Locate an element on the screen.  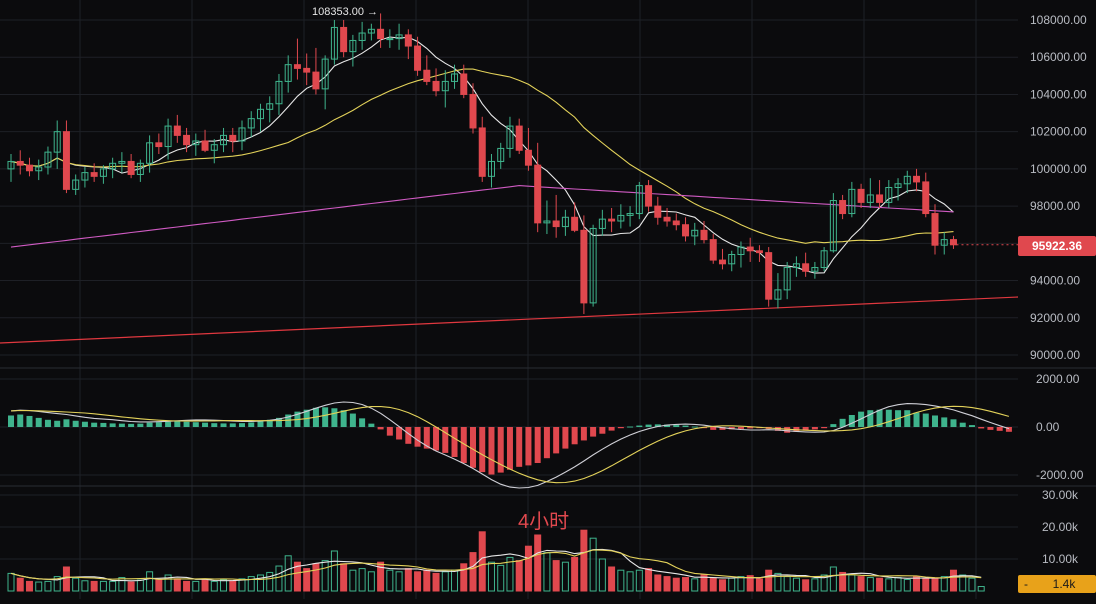
macd-tick-label: -2000.00 is located at coordinates (1060, 475).